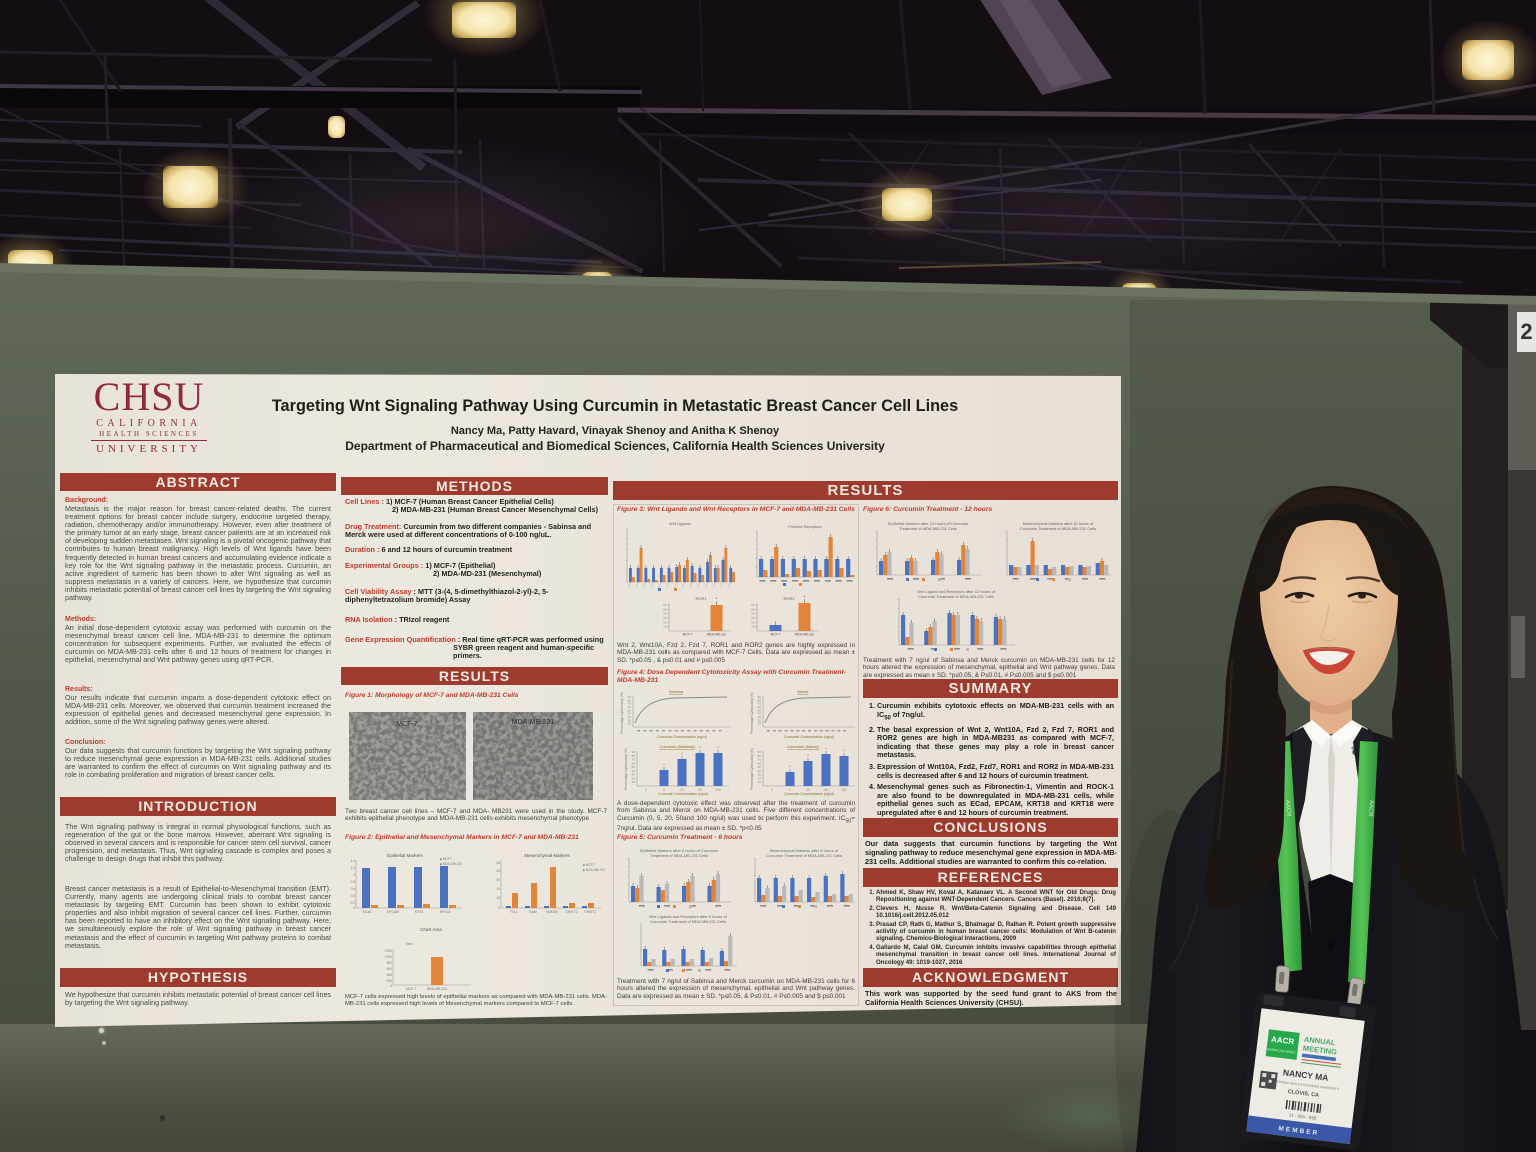 This screenshot has height=1152, width=1536. What do you see at coordinates (445, 912) in the screenshot?
I see `svg-text: KRT18` at bounding box center [445, 912].